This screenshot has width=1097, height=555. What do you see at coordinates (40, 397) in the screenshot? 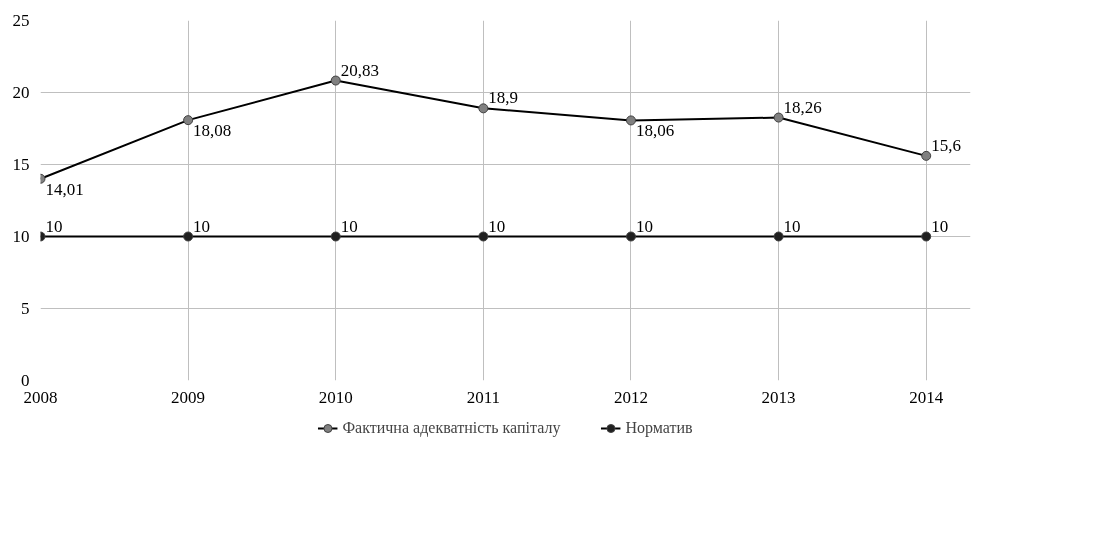
I see `x-tick-label: 2008` at bounding box center [40, 397].